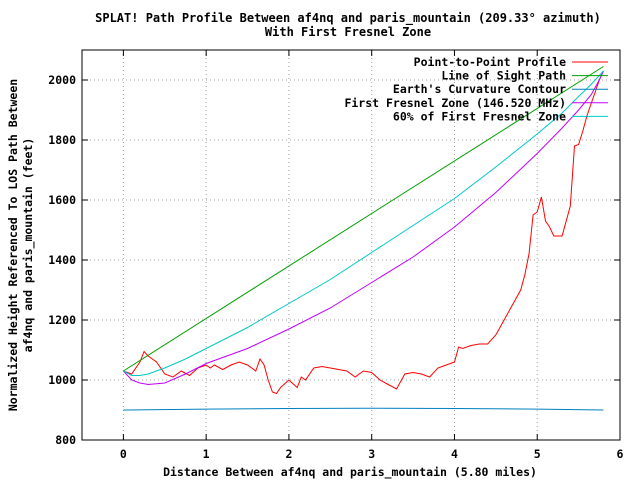 The width and height of the screenshot is (640, 480). Describe the element at coordinates (206, 454) in the screenshot. I see `x-tick-label: 1` at that location.